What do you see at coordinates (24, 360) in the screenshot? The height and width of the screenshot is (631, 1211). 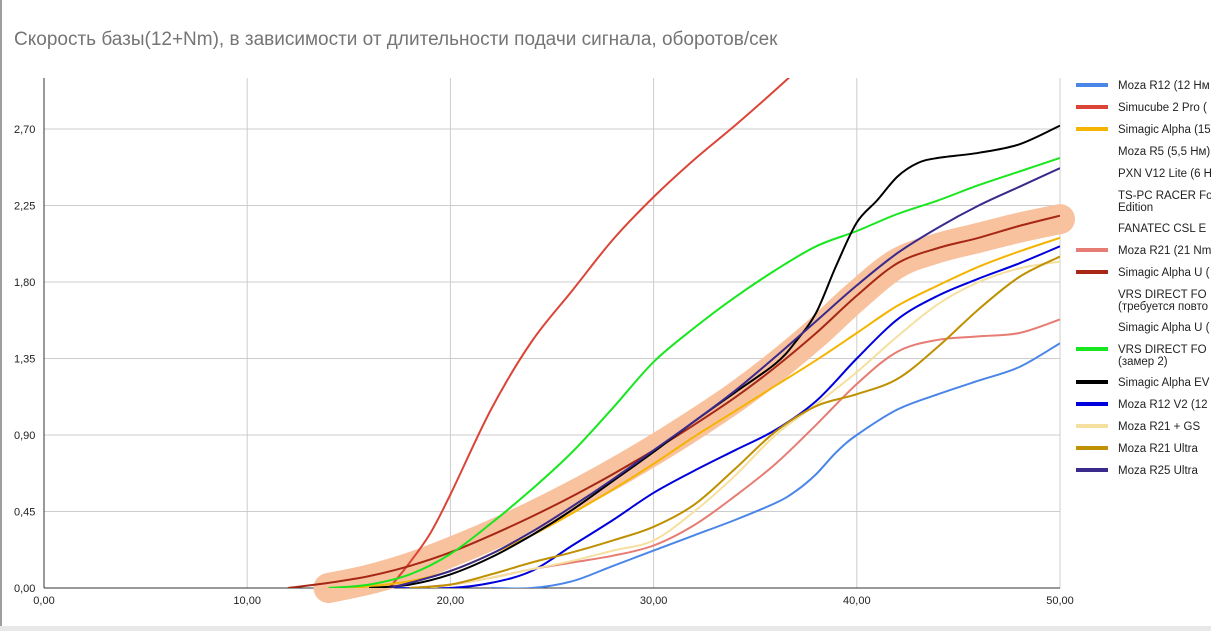 I see `y-tick-label: 1,35` at bounding box center [24, 360].